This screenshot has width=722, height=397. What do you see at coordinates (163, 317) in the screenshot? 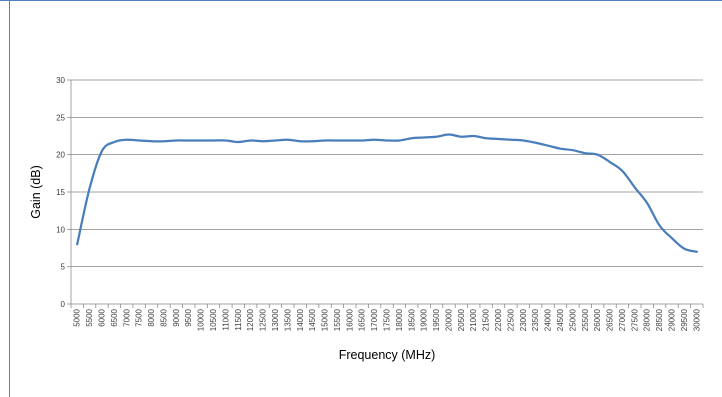
I see `x-tick-label-8500: 8500` at bounding box center [163, 317].